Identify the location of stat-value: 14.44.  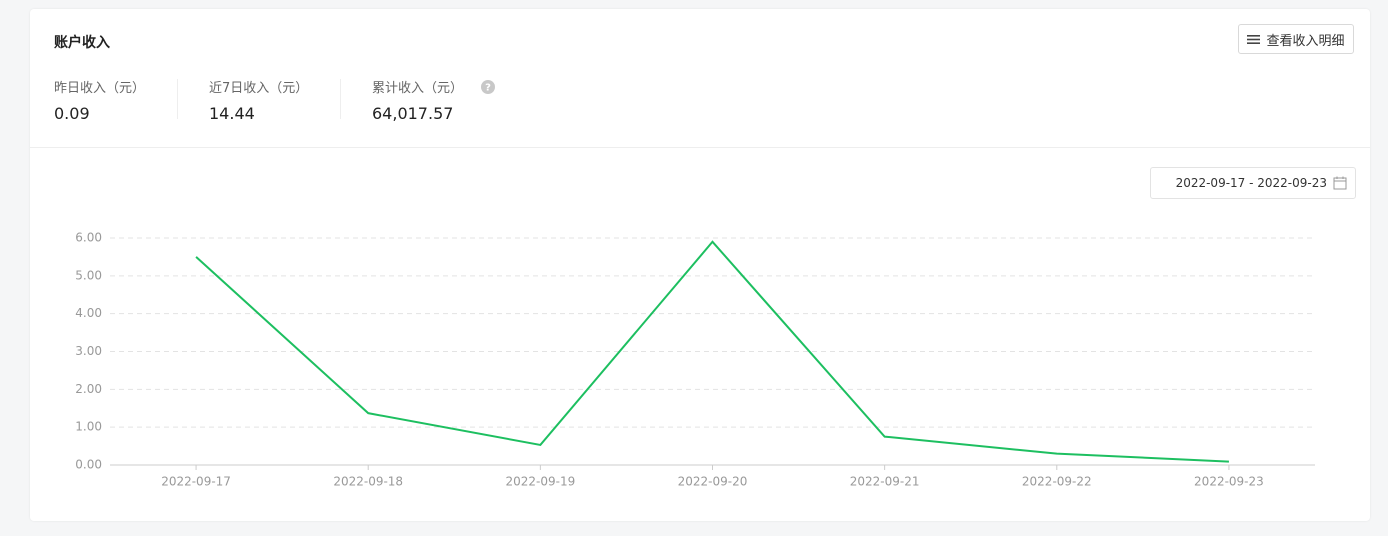
(232, 113).